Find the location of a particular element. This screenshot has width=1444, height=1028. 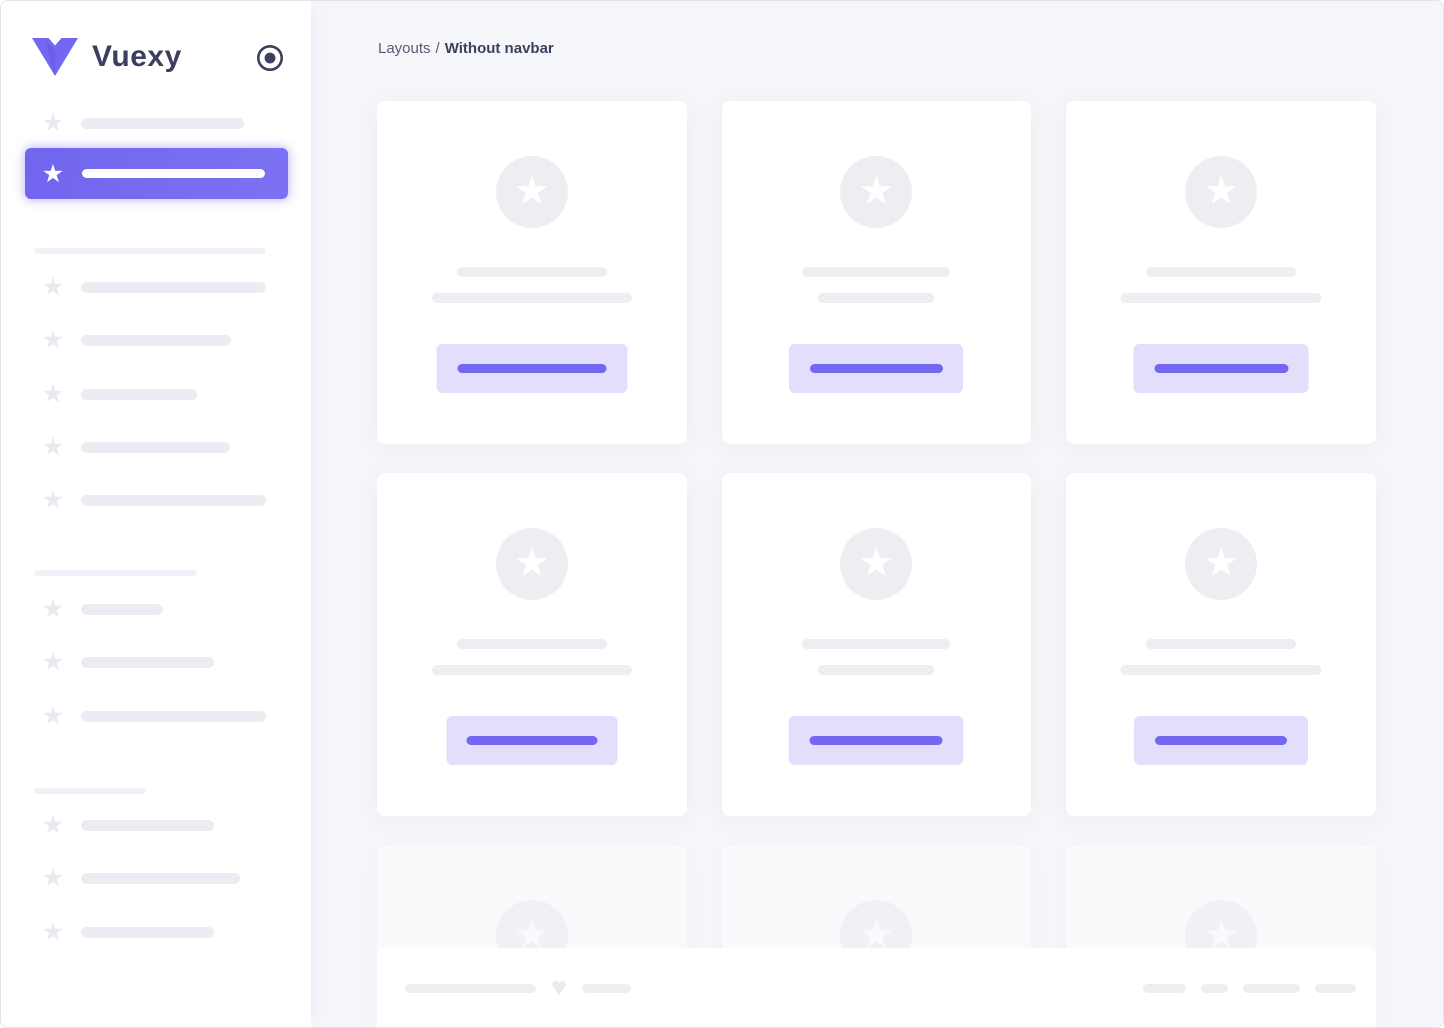

breadcrumb: Layouts / Without navbar is located at coordinates (466, 48).